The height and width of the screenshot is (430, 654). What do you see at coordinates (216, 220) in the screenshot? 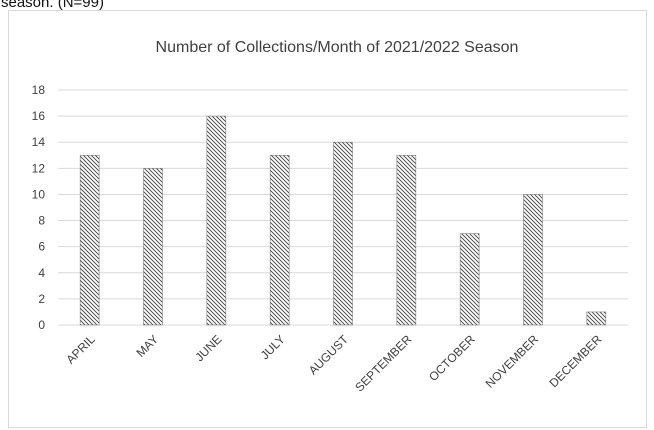
I see `bar-june` at bounding box center [216, 220].